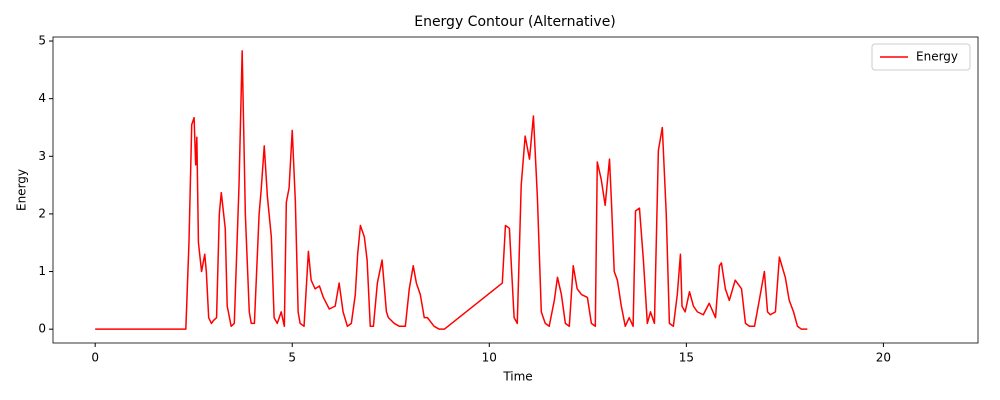 The image size is (1000, 400). Describe the element at coordinates (22, 190) in the screenshot. I see `y-axis-label: Energy` at that location.